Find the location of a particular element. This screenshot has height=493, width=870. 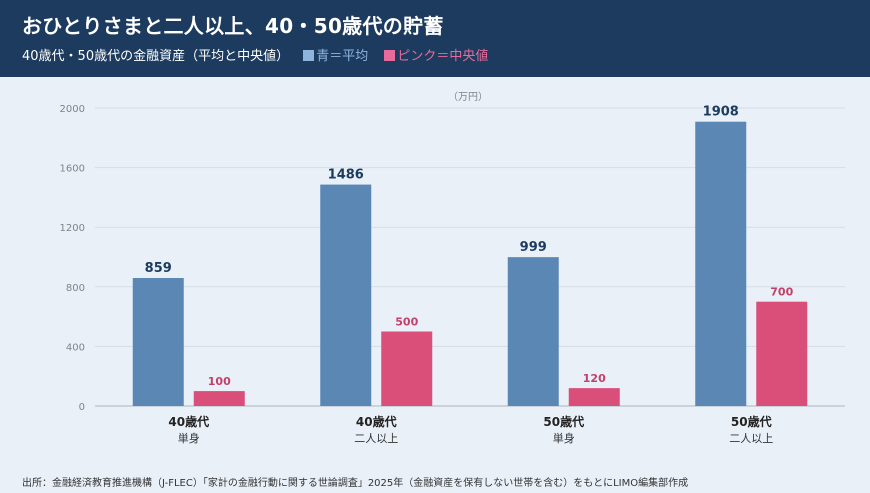

y-tick-label: 800 is located at coordinates (75, 288).